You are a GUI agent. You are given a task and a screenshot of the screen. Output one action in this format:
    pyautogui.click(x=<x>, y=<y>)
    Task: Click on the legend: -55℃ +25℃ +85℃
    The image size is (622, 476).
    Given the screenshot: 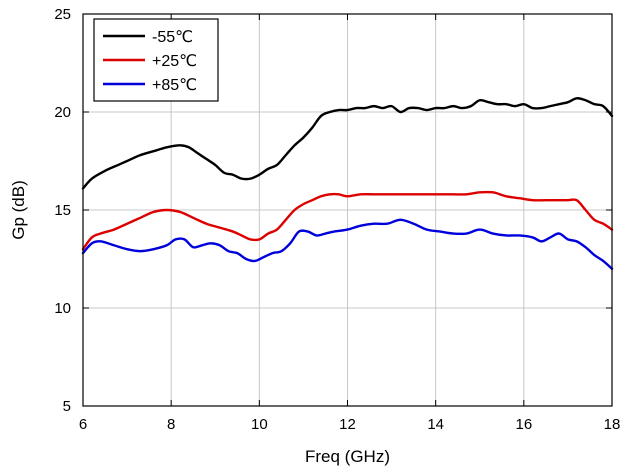 What is the action you would take?
    pyautogui.click(x=156, y=60)
    